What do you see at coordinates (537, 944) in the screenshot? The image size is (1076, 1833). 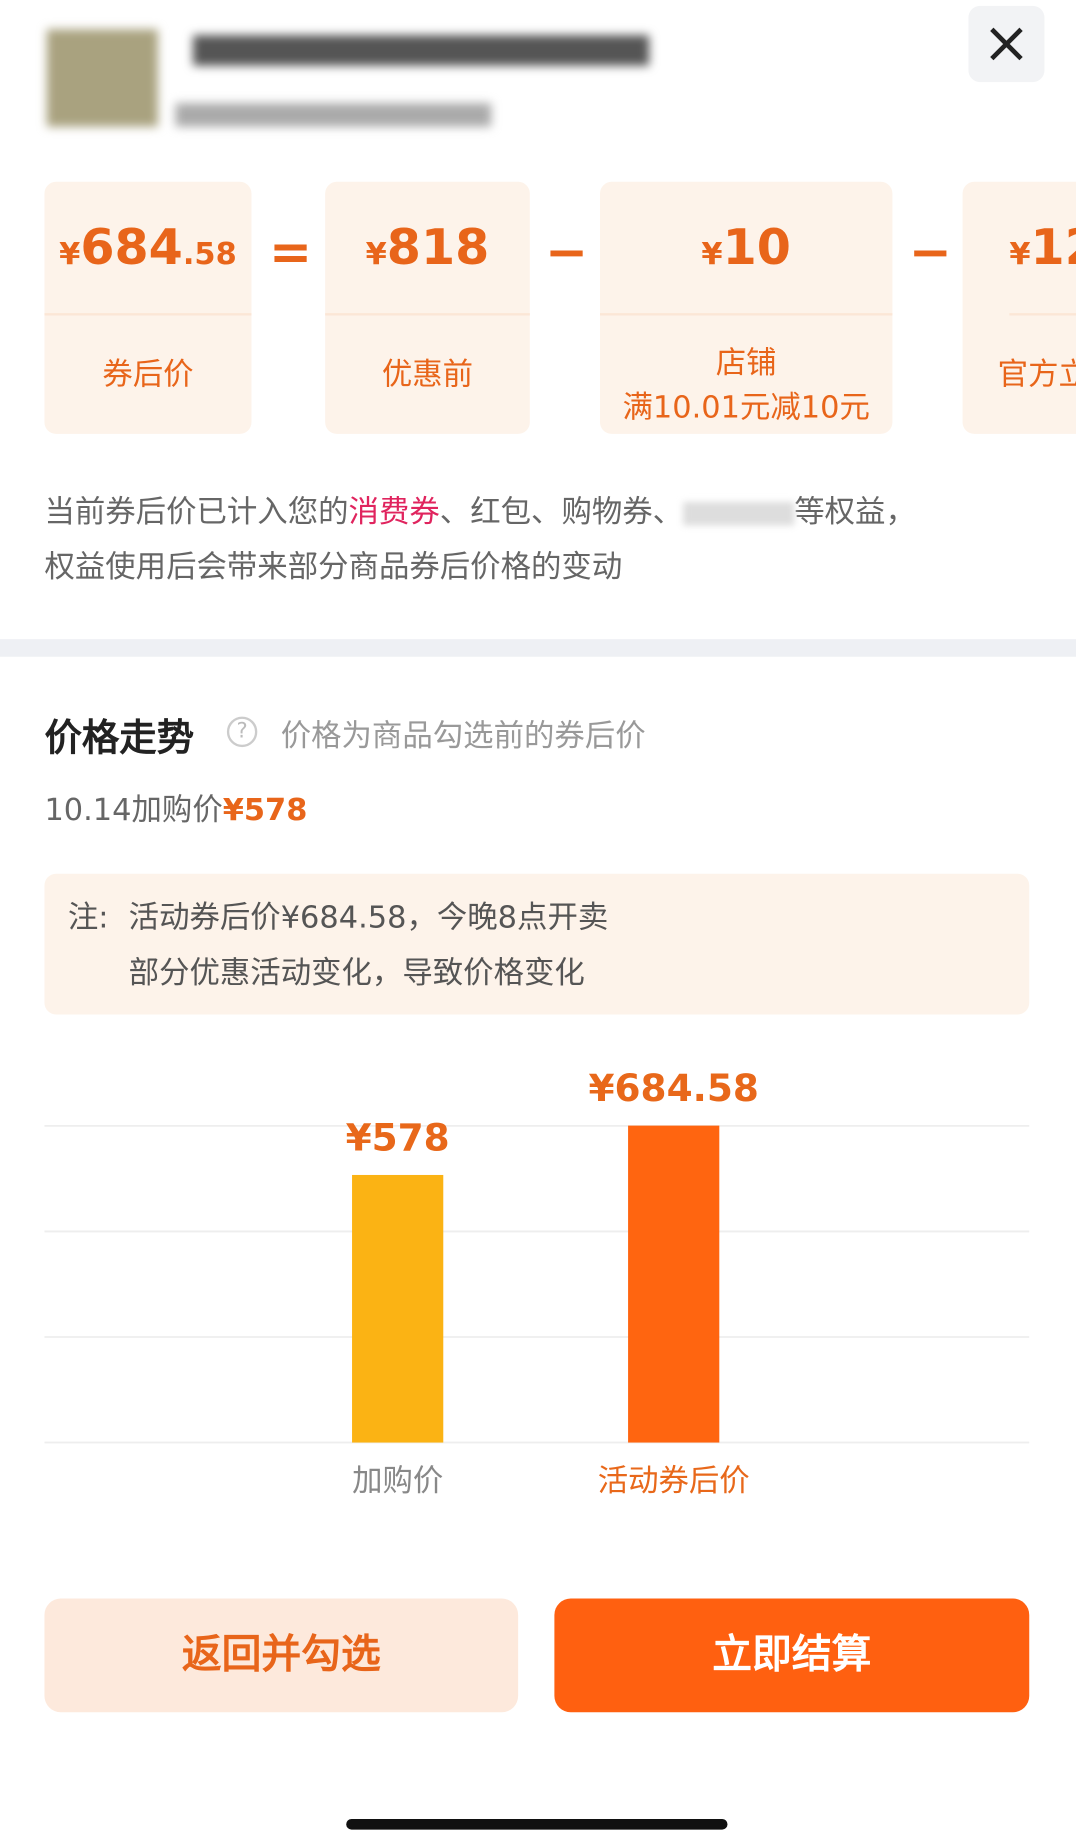 I see `note-box: 注: 活动券后价¥684.58，今晚8点开卖 部分优惠活动变化，导致价格变化` at bounding box center [537, 944].